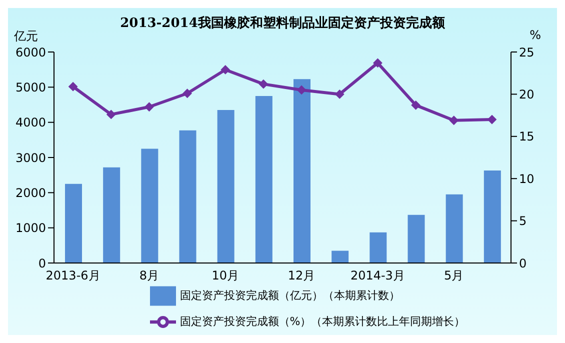 This screenshot has width=565, height=343. Describe the element at coordinates (377, 275) in the screenshot. I see `x-tick-label: 2014-3月` at that location.